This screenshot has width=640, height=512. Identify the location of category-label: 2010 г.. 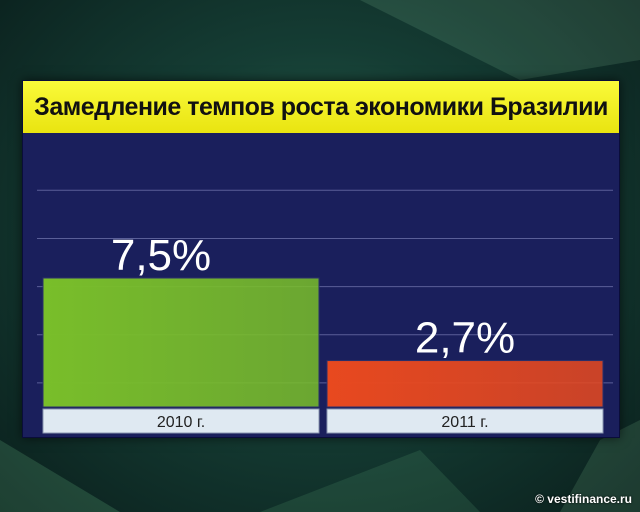
(181, 422).